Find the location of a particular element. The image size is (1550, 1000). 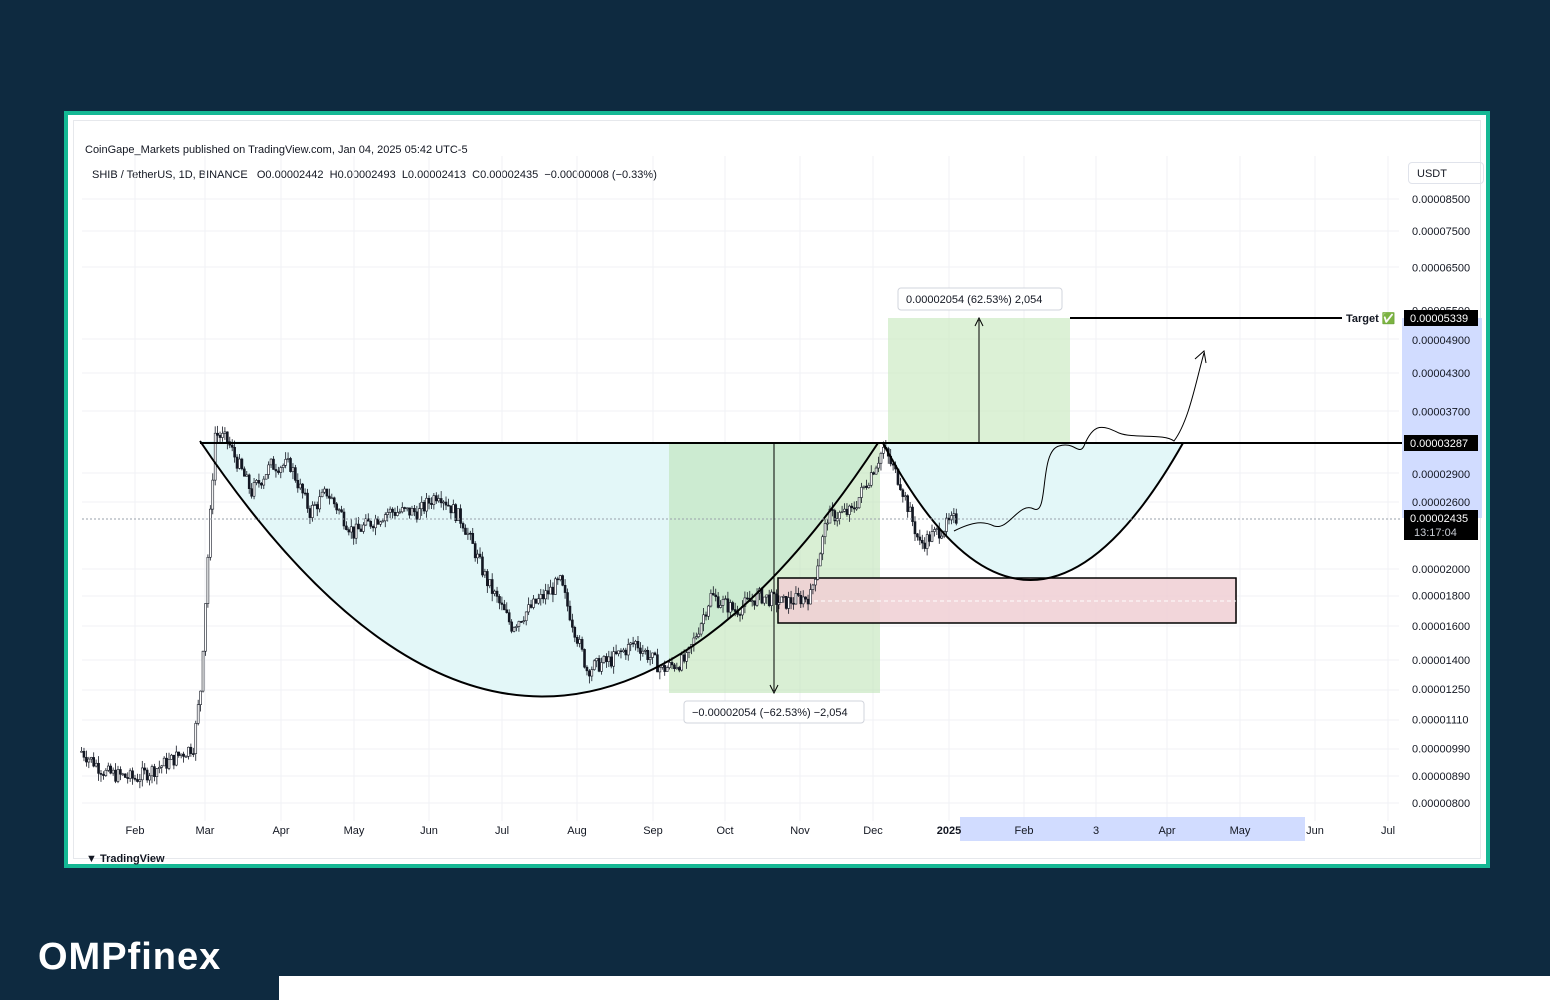

measure-down-label-box is located at coordinates (774, 712).